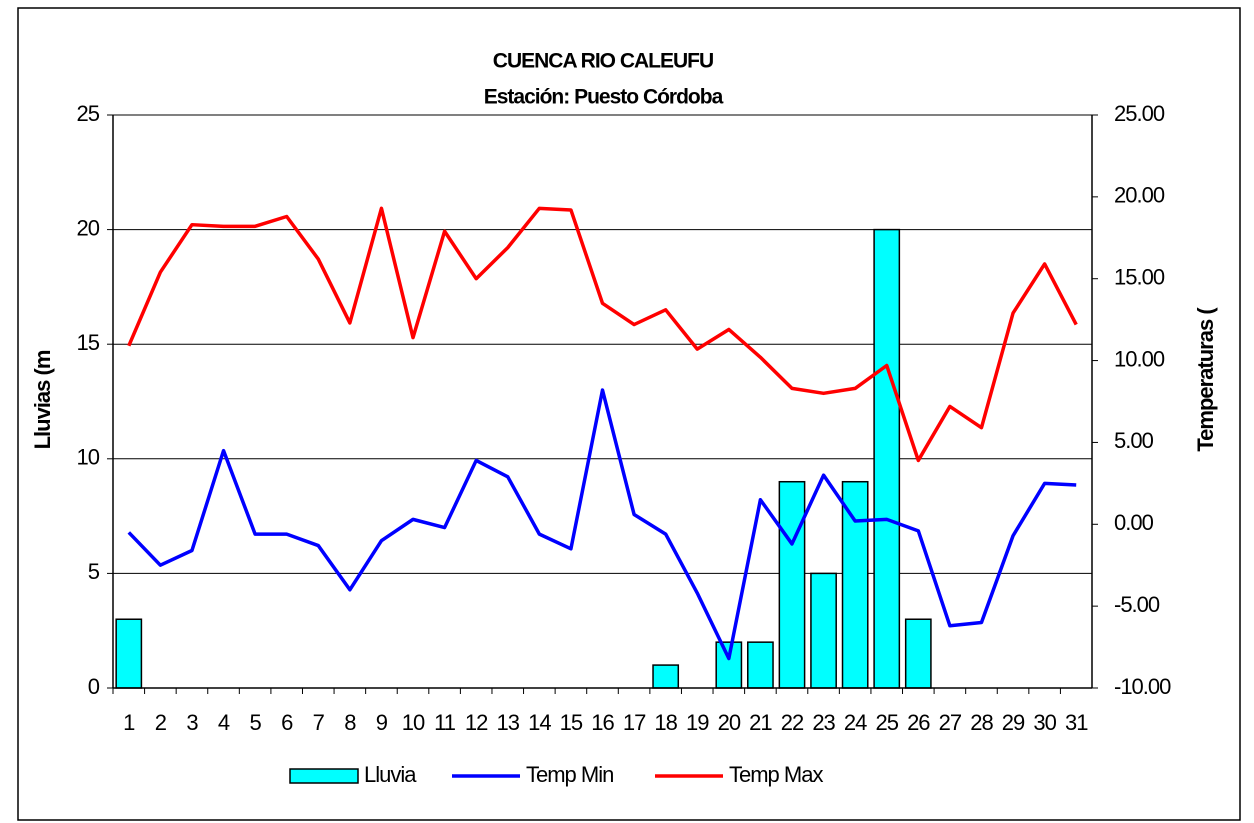 This screenshot has height=823, width=1254. What do you see at coordinates (792, 722) in the screenshot?
I see `x-tick-label: 22` at bounding box center [792, 722].